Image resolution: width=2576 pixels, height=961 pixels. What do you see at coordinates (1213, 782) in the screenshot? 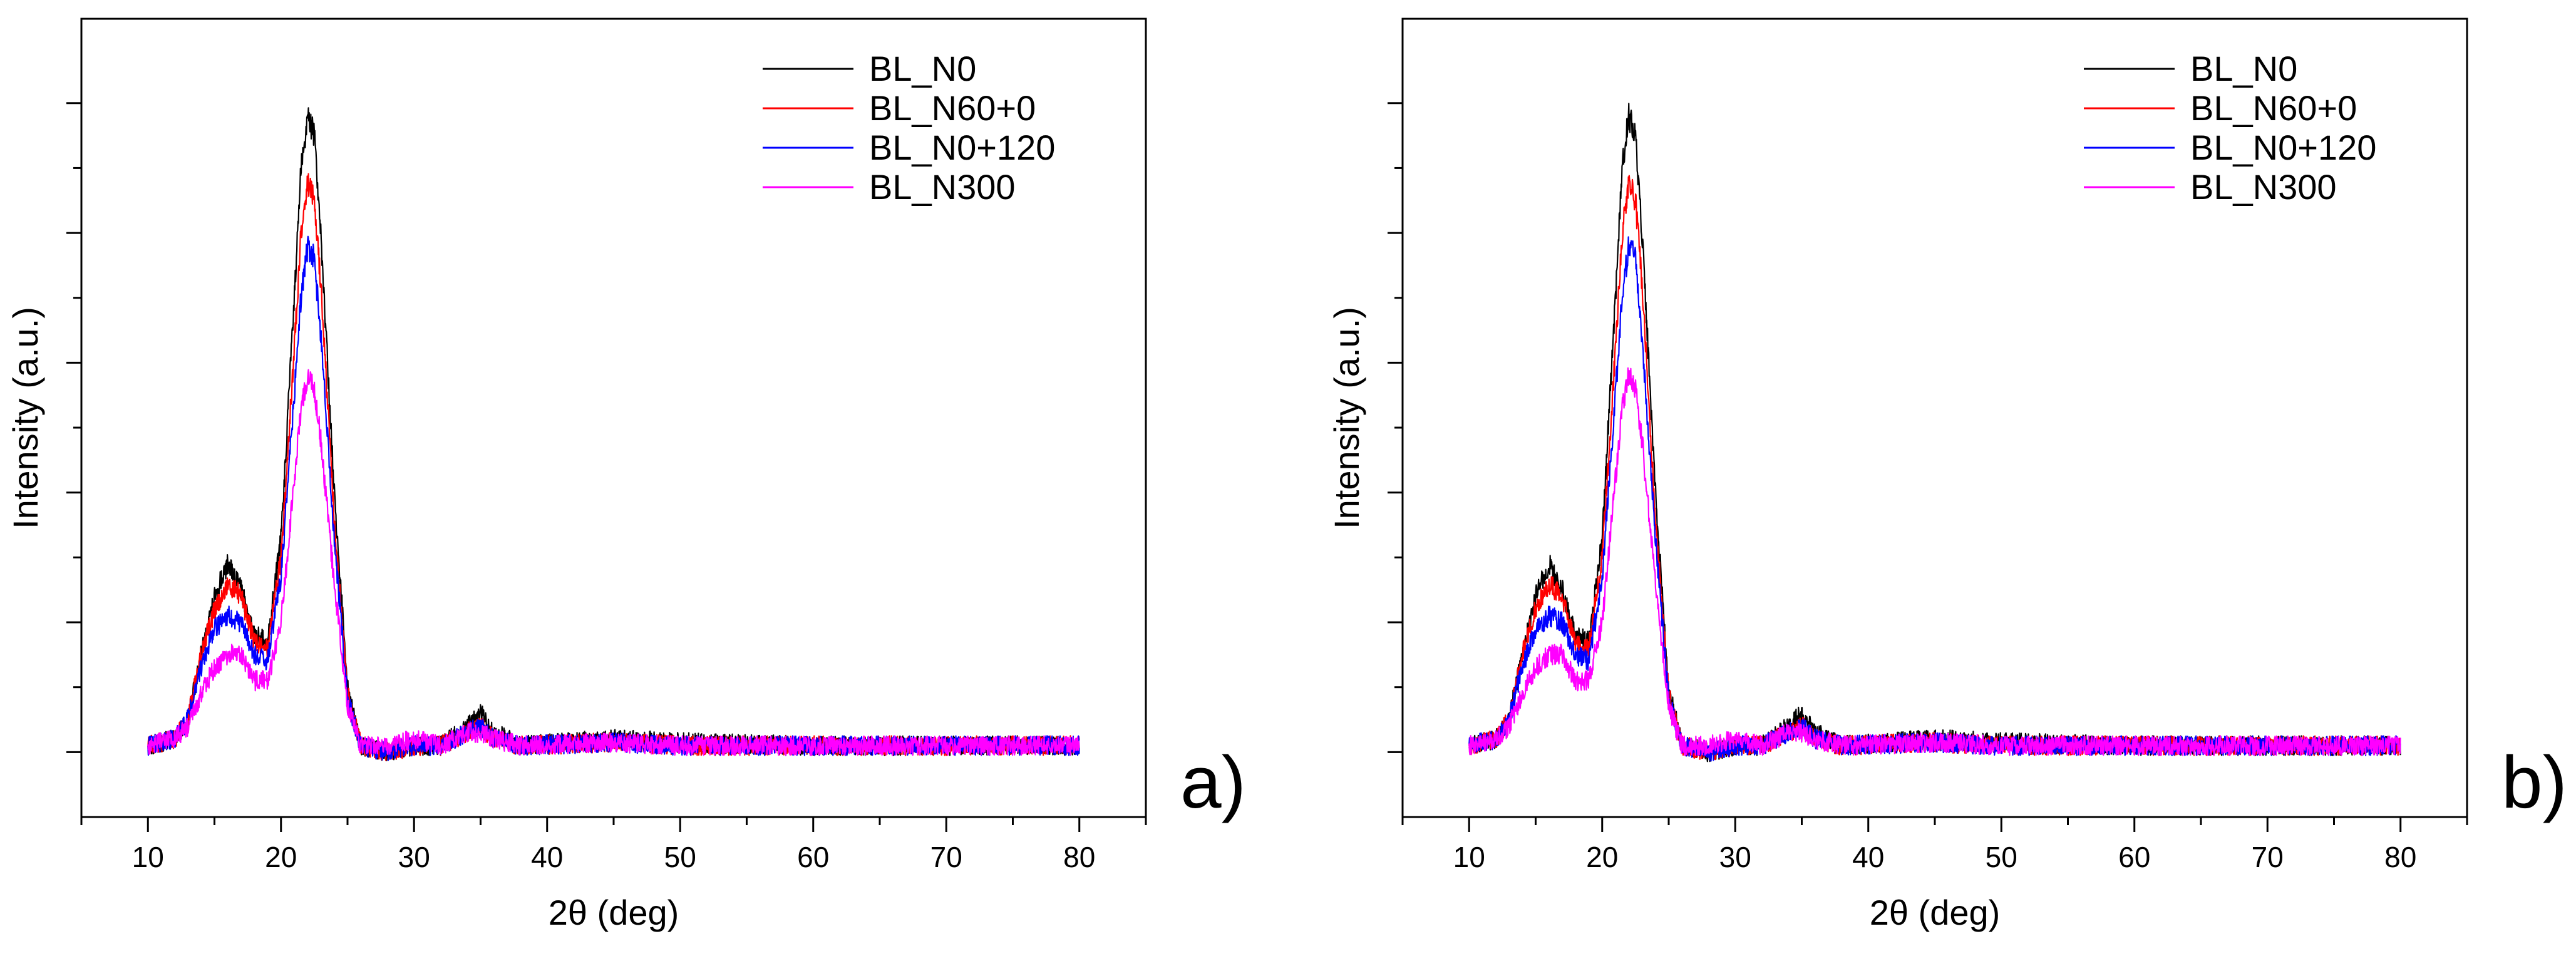
I see `panel-label: a)` at bounding box center [1213, 782].